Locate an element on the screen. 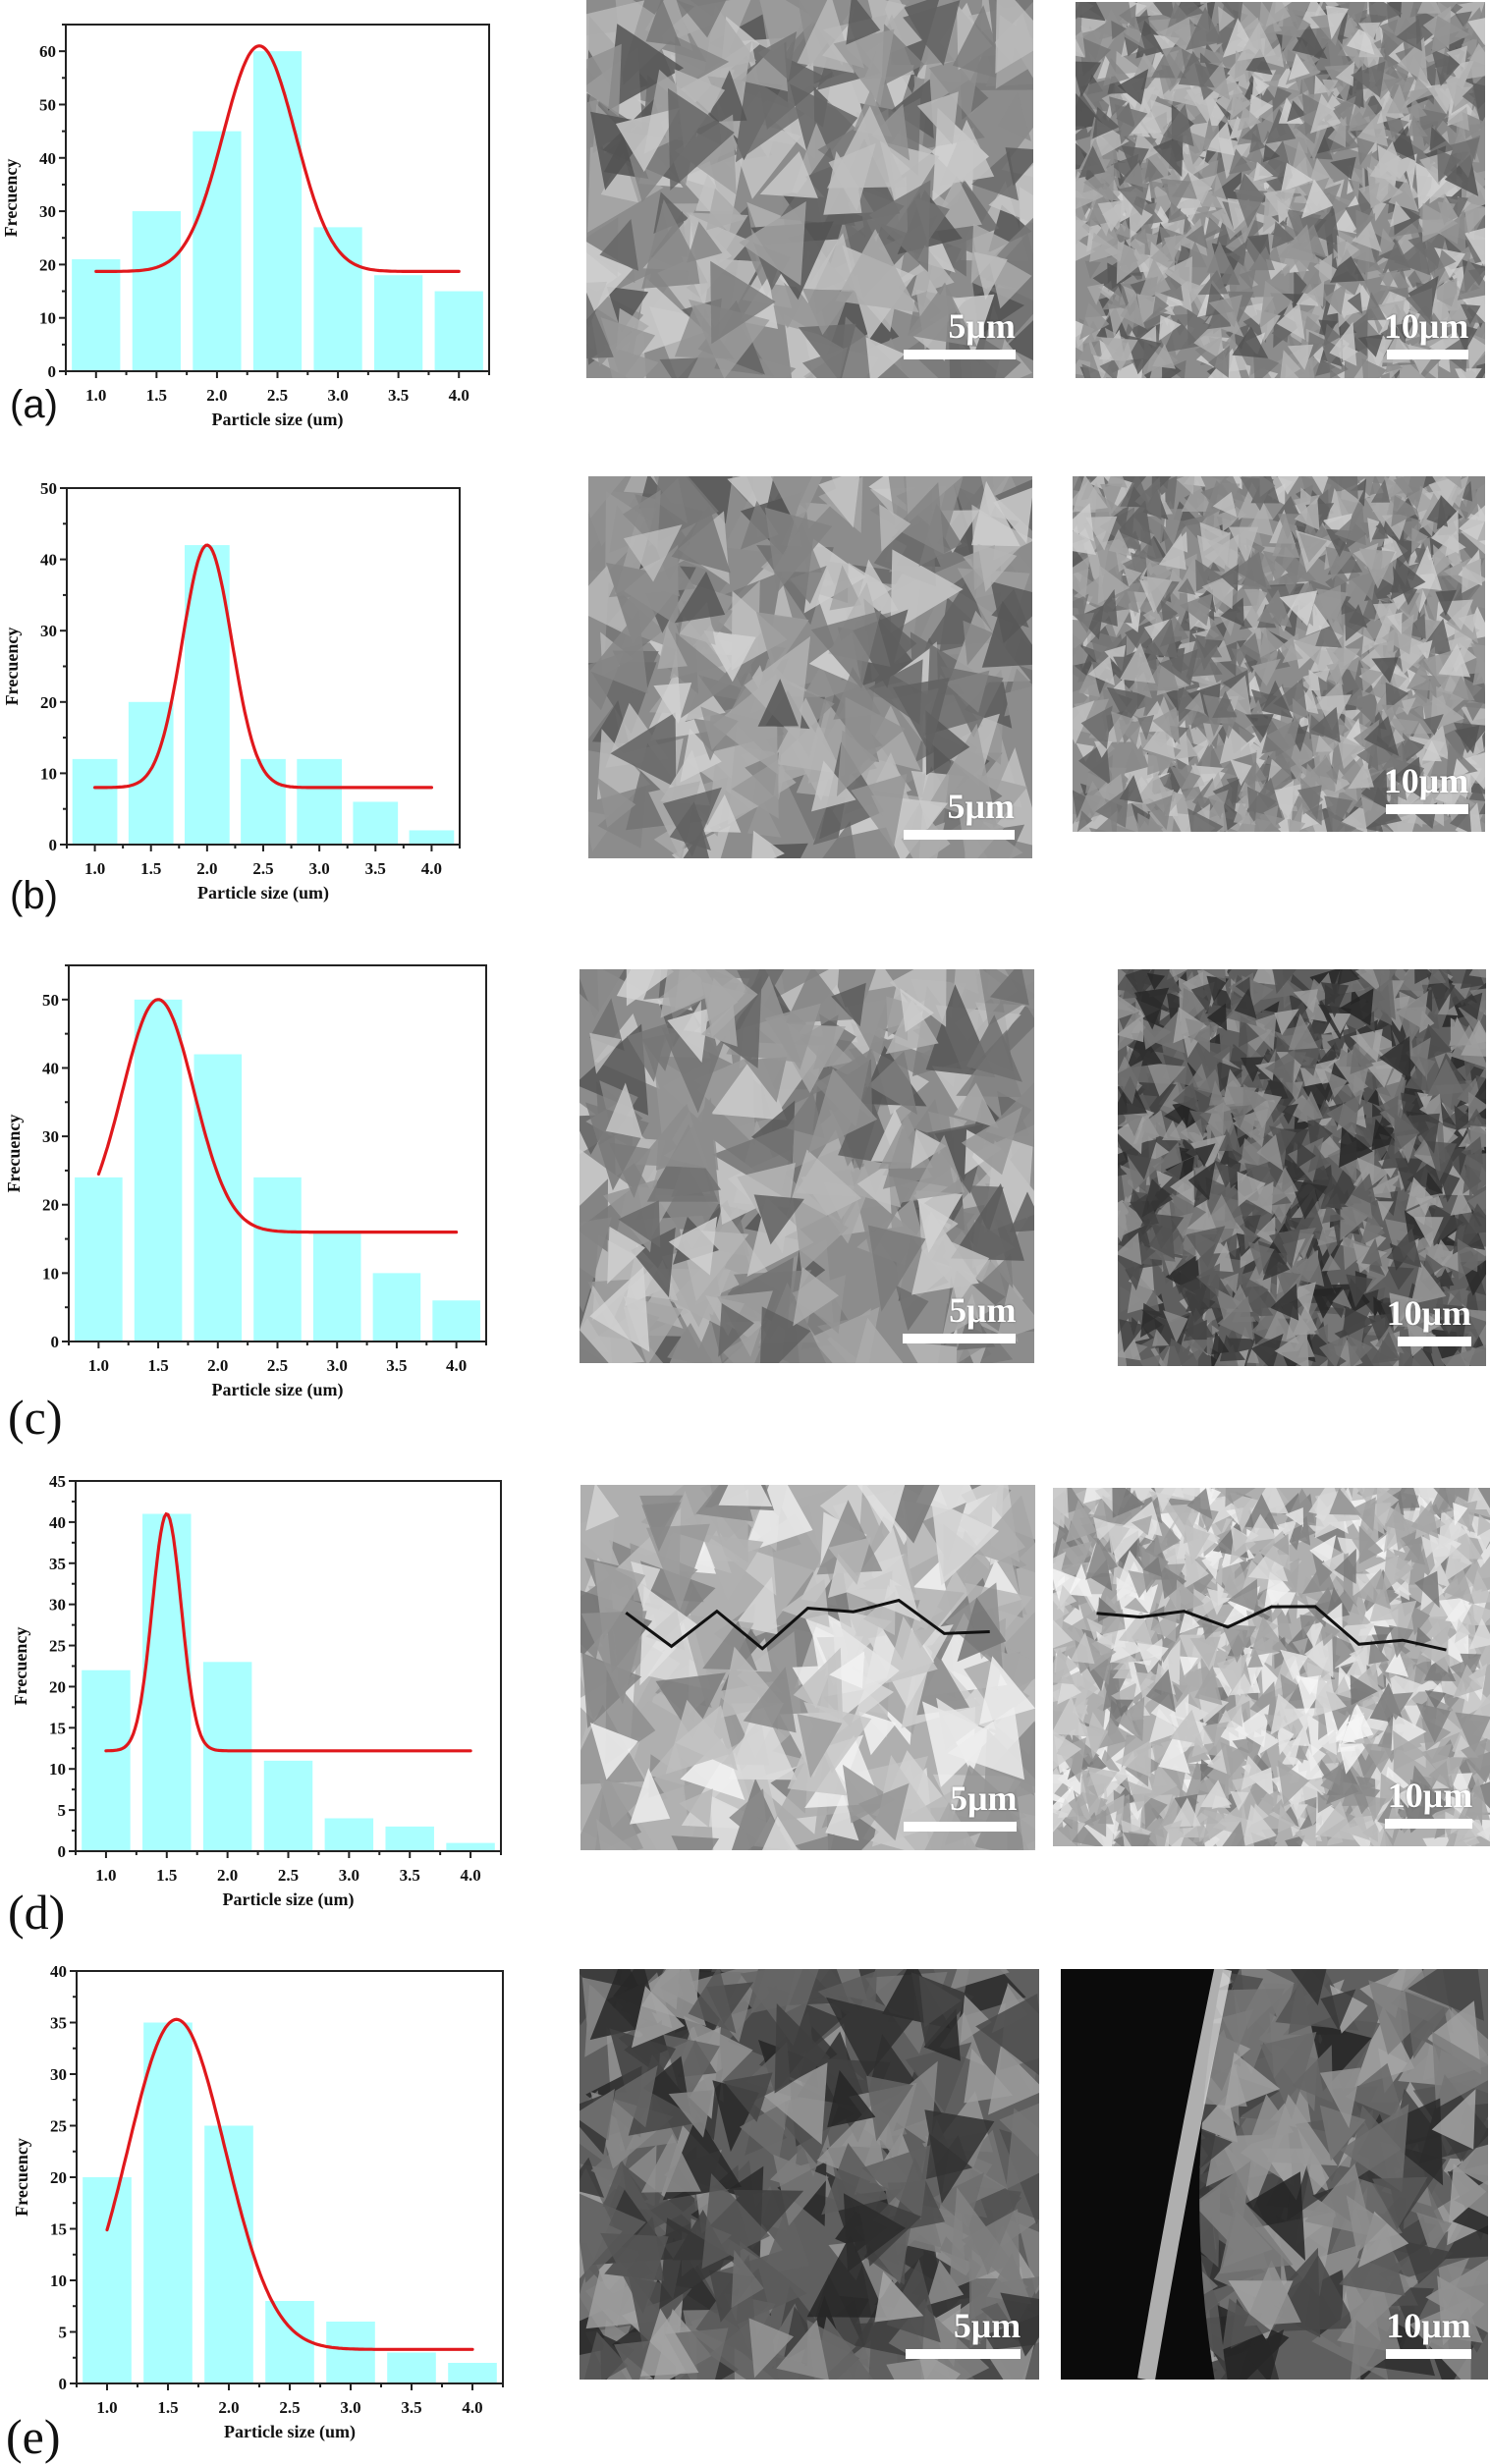  y-tick-label: 25 is located at coordinates (58, 2126).